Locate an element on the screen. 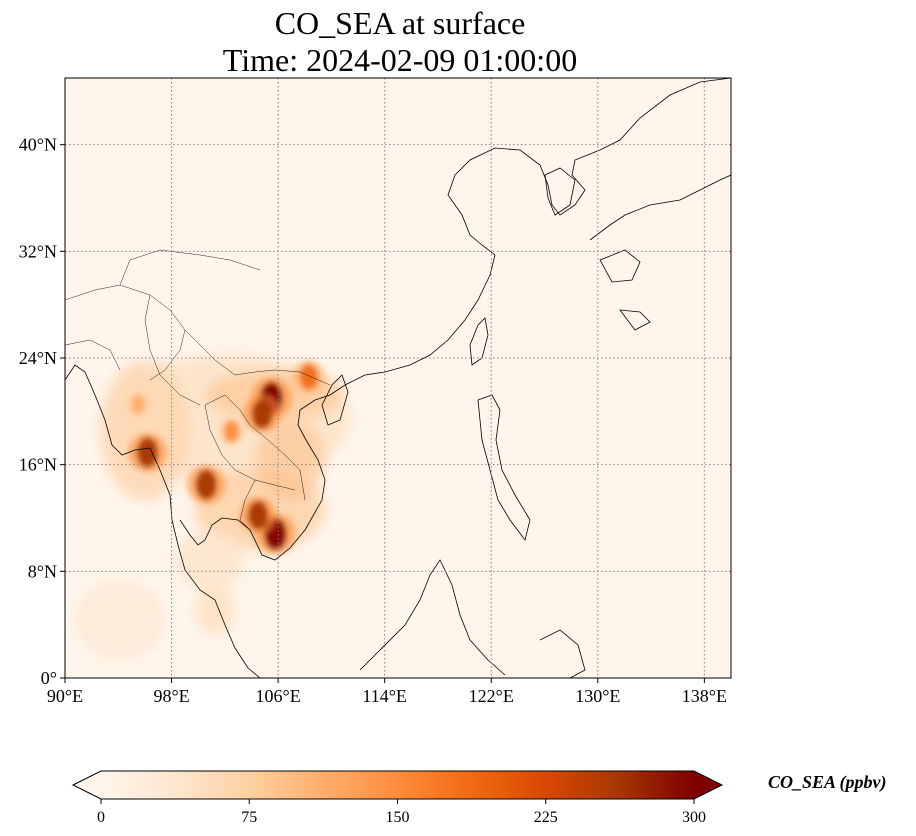 This screenshot has width=916, height=836. lat-tick-label: 32°N is located at coordinates (38, 251).